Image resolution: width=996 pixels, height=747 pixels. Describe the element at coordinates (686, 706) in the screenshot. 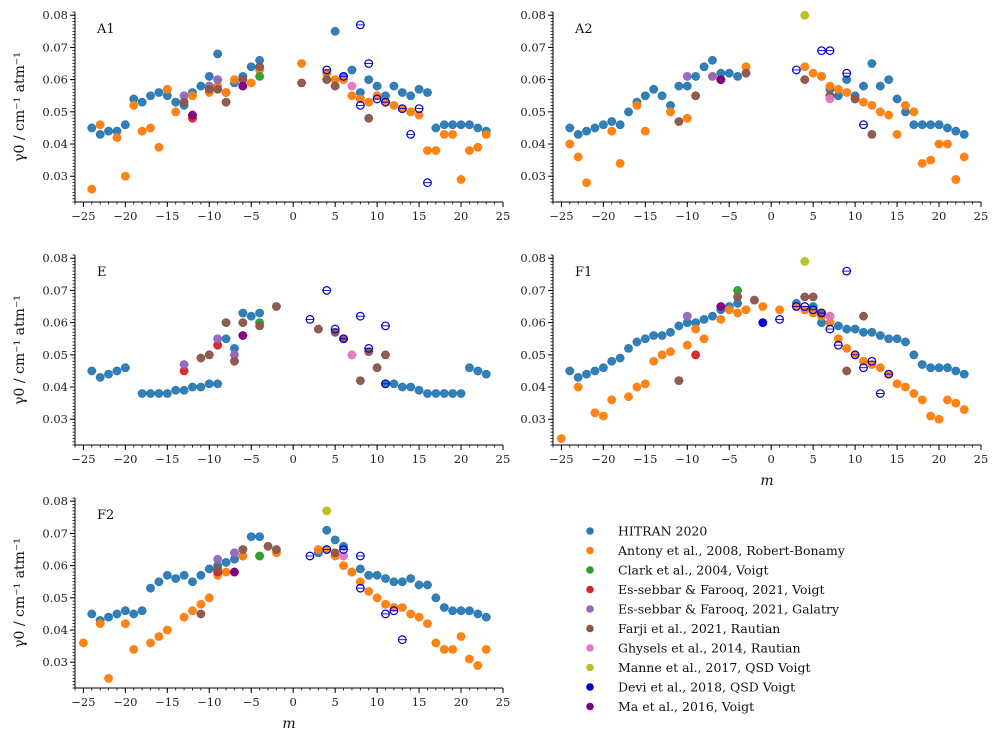

I see `legend-entry-ma-et-al-2016-voigt: Ma et al., 2016, Voigt` at that location.